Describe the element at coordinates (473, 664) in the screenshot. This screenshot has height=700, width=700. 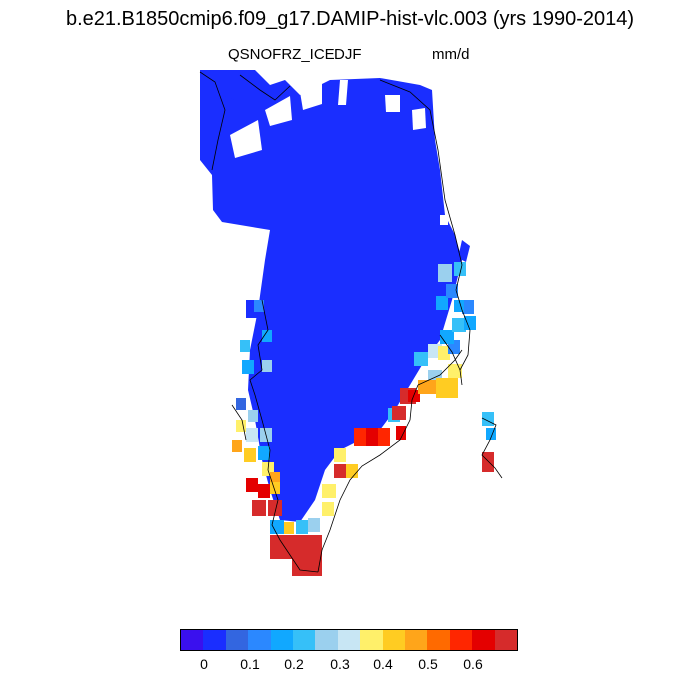
I see `colorbar-tick-label: 0.6` at that location.